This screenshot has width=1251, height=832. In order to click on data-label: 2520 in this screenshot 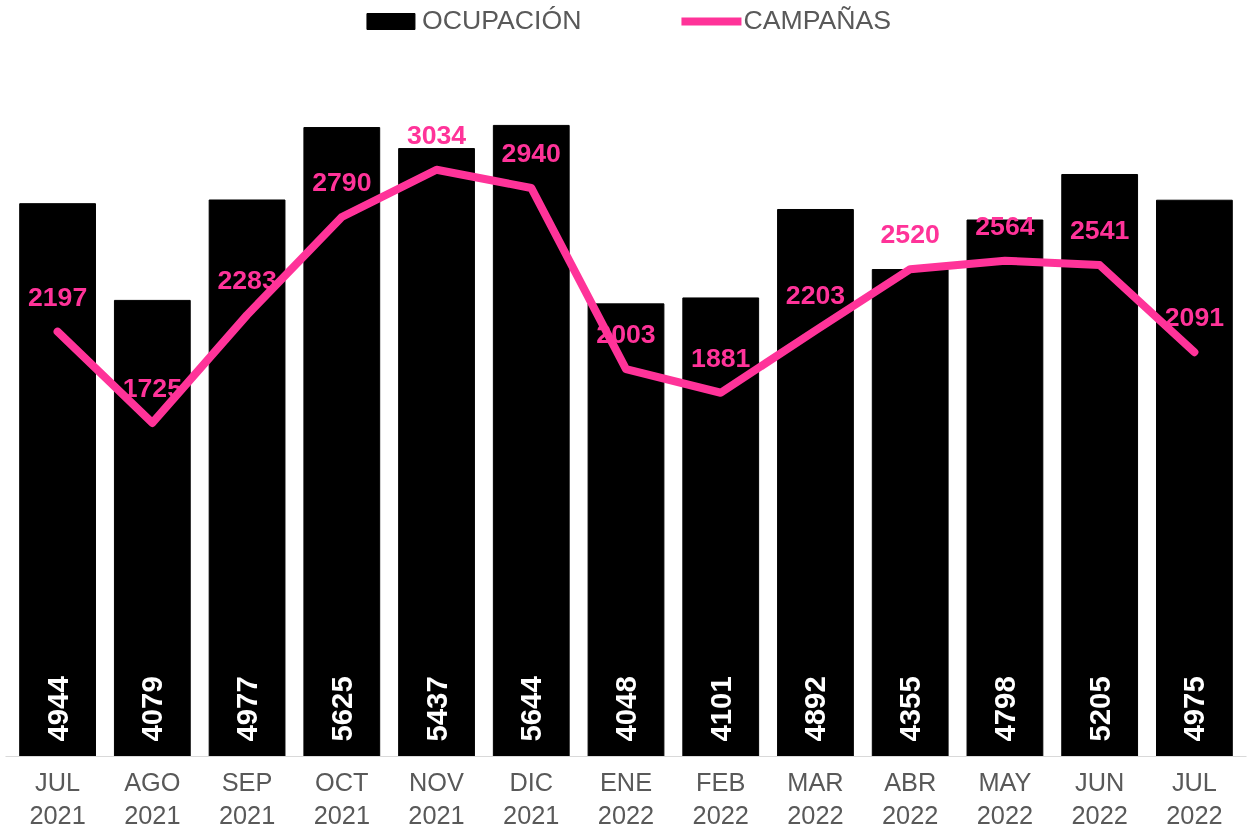, I will do `click(910, 234)`.